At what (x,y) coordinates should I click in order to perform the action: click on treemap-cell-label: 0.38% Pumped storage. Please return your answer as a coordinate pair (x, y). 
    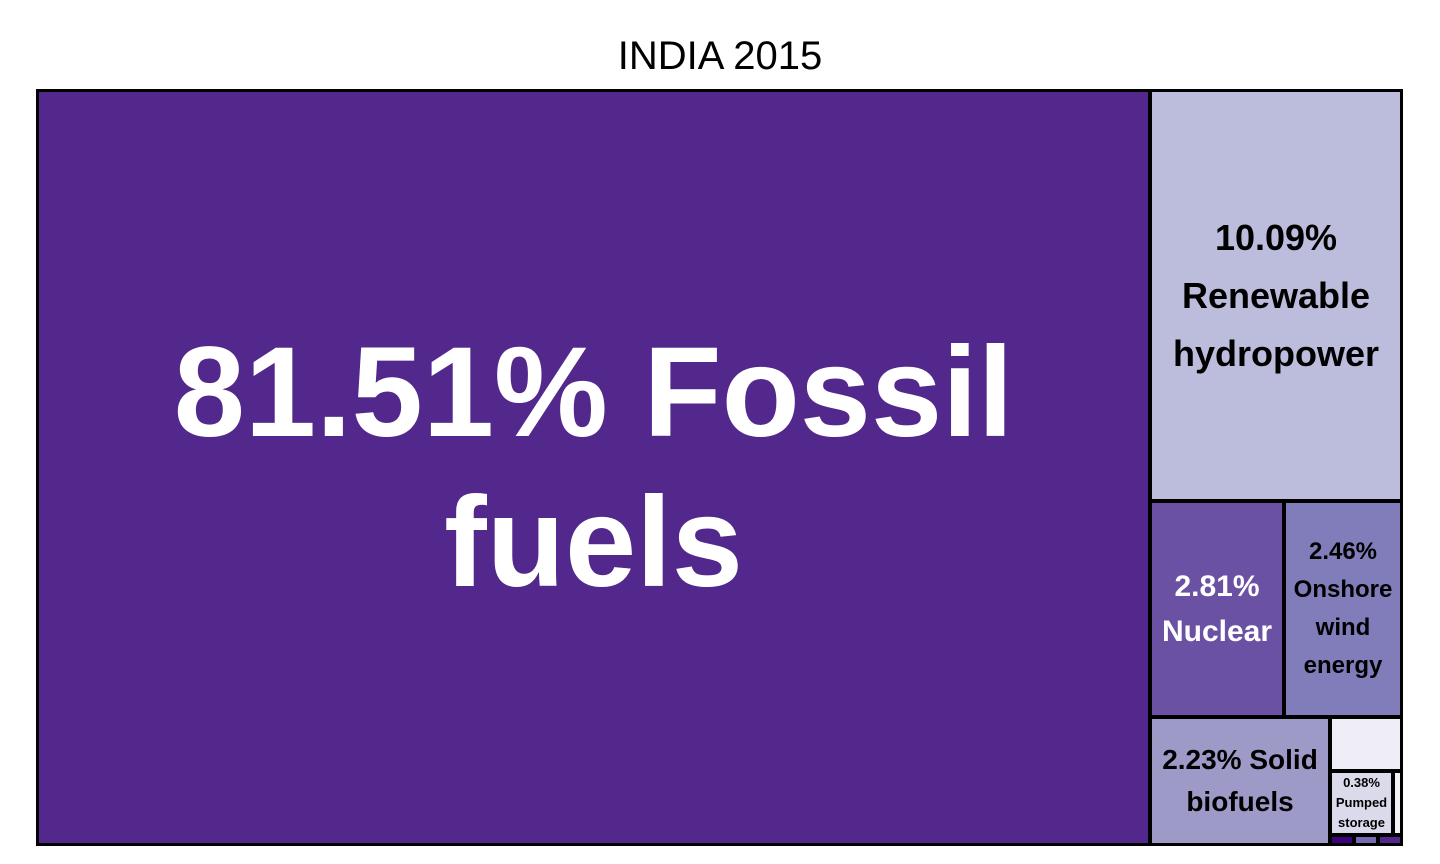
    Looking at the image, I should click on (1361, 802).